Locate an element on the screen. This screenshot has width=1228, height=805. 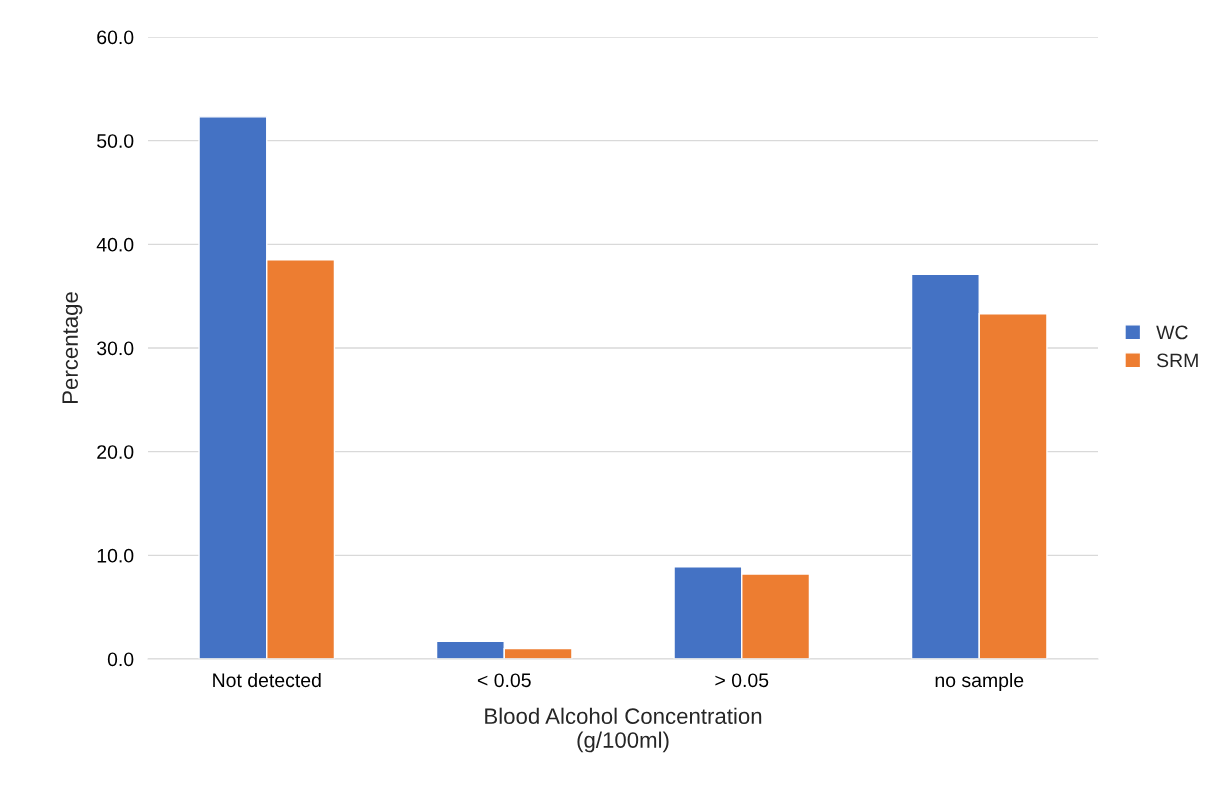
y-tick-label: 20.0 is located at coordinates (115, 452).